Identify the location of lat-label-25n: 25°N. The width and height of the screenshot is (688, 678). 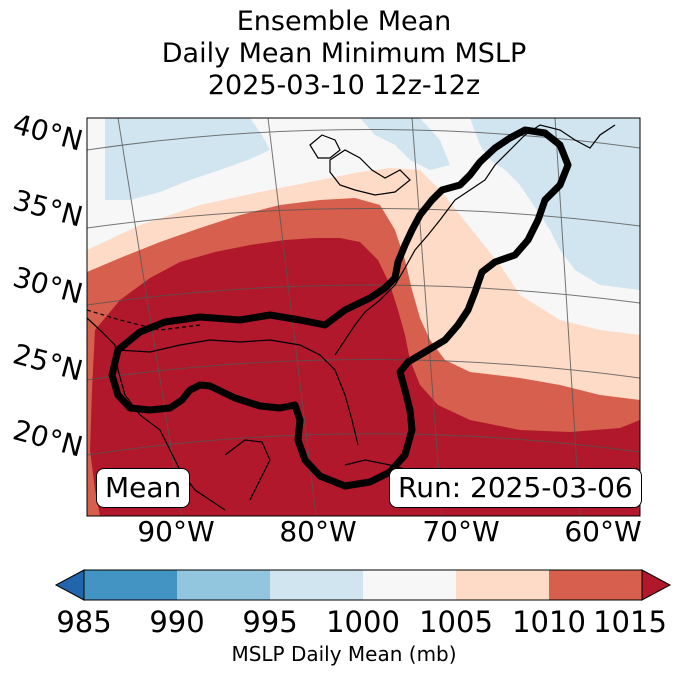
(48, 362).